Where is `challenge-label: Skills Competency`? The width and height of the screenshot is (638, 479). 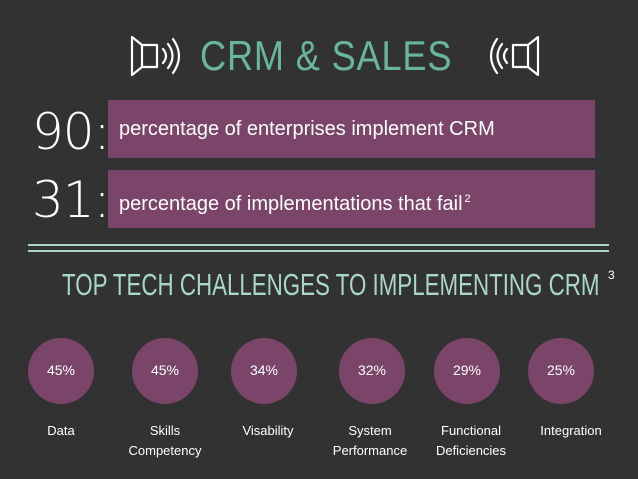 challenge-label: Skills Competency is located at coordinates (165, 440).